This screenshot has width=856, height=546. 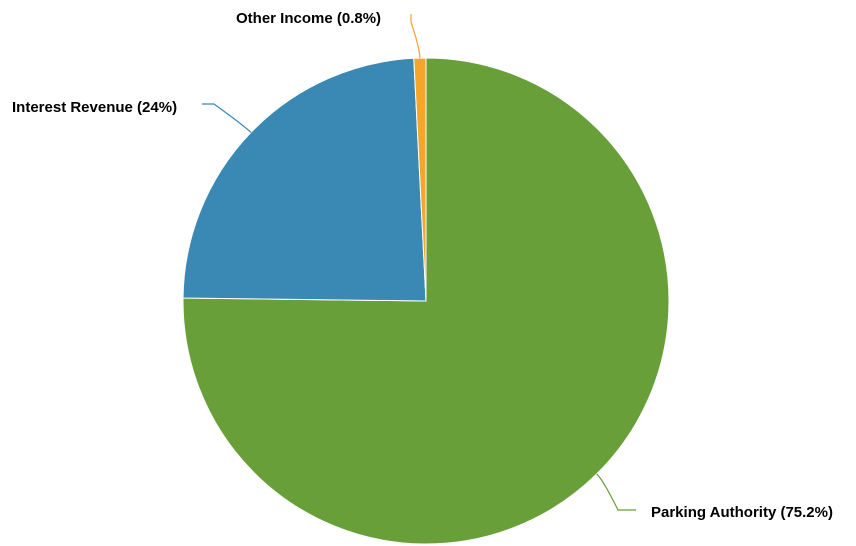 What do you see at coordinates (94, 107) in the screenshot?
I see `slice-label-interest-revenue: Interest Revenue (24%)` at bounding box center [94, 107].